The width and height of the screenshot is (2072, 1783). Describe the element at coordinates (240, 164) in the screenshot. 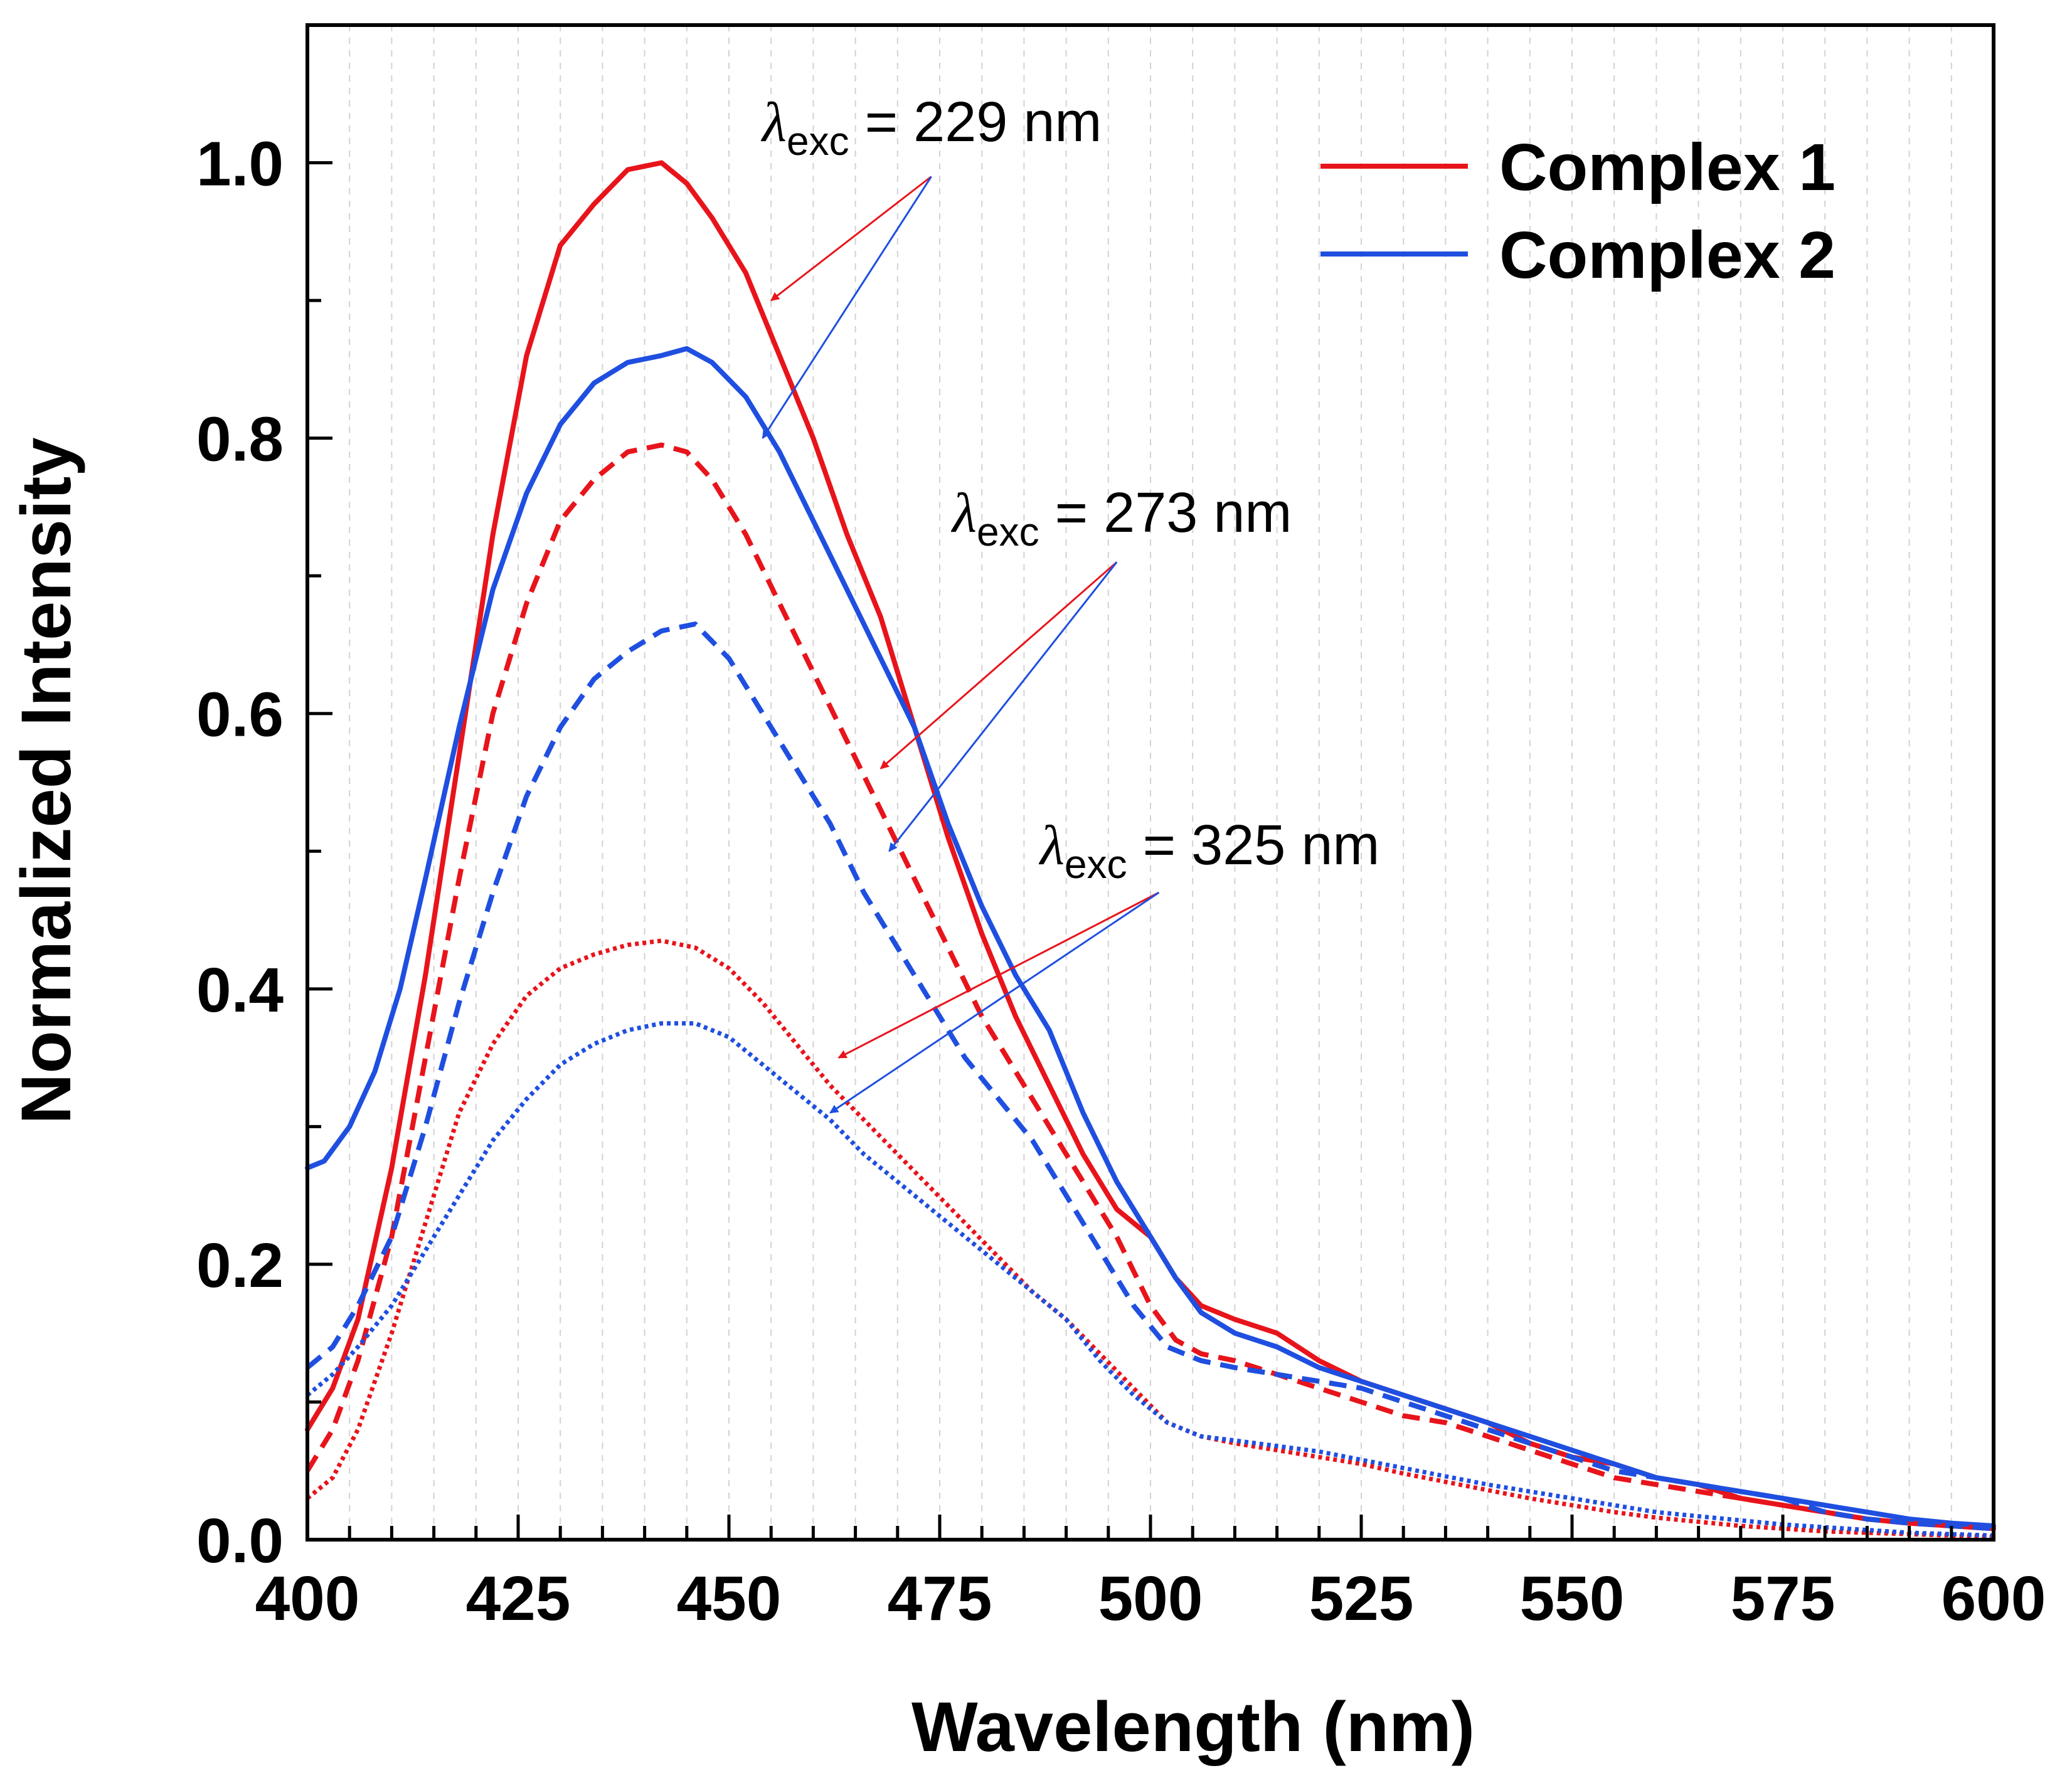

I see `y-tick-label: 1.0` at that location.